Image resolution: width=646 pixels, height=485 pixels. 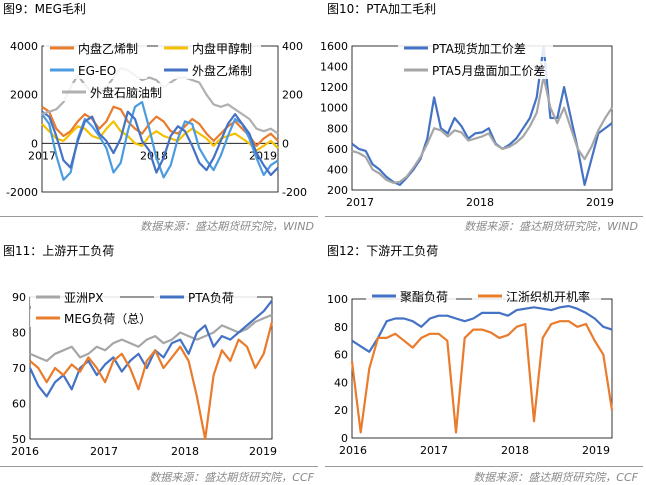 What do you see at coordinates (126, 92) in the screenshot?
I see `panel-1-legend-label-5: 外盘石脑油制` at bounding box center [126, 92].